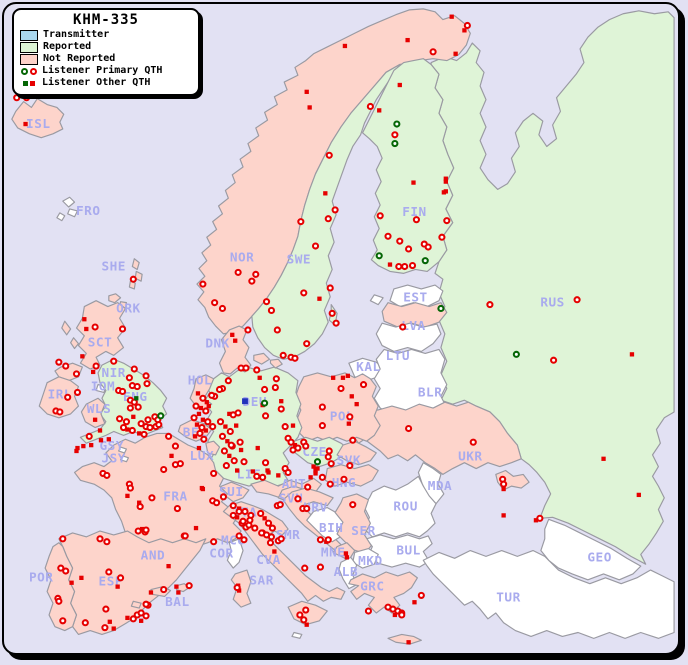  What do you see at coordinates (123, 450) in the screenshot?
I see `country-gsy` at bounding box center [123, 450].